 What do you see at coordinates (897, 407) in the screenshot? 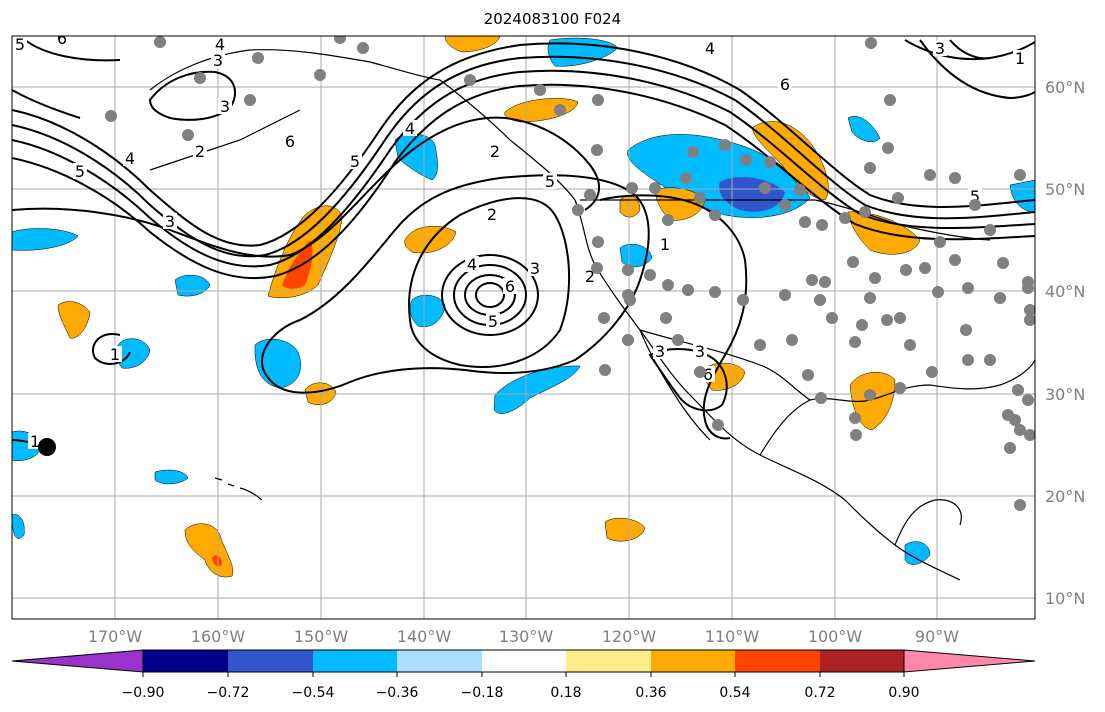
I see `gulf-coast` at bounding box center [897, 407].